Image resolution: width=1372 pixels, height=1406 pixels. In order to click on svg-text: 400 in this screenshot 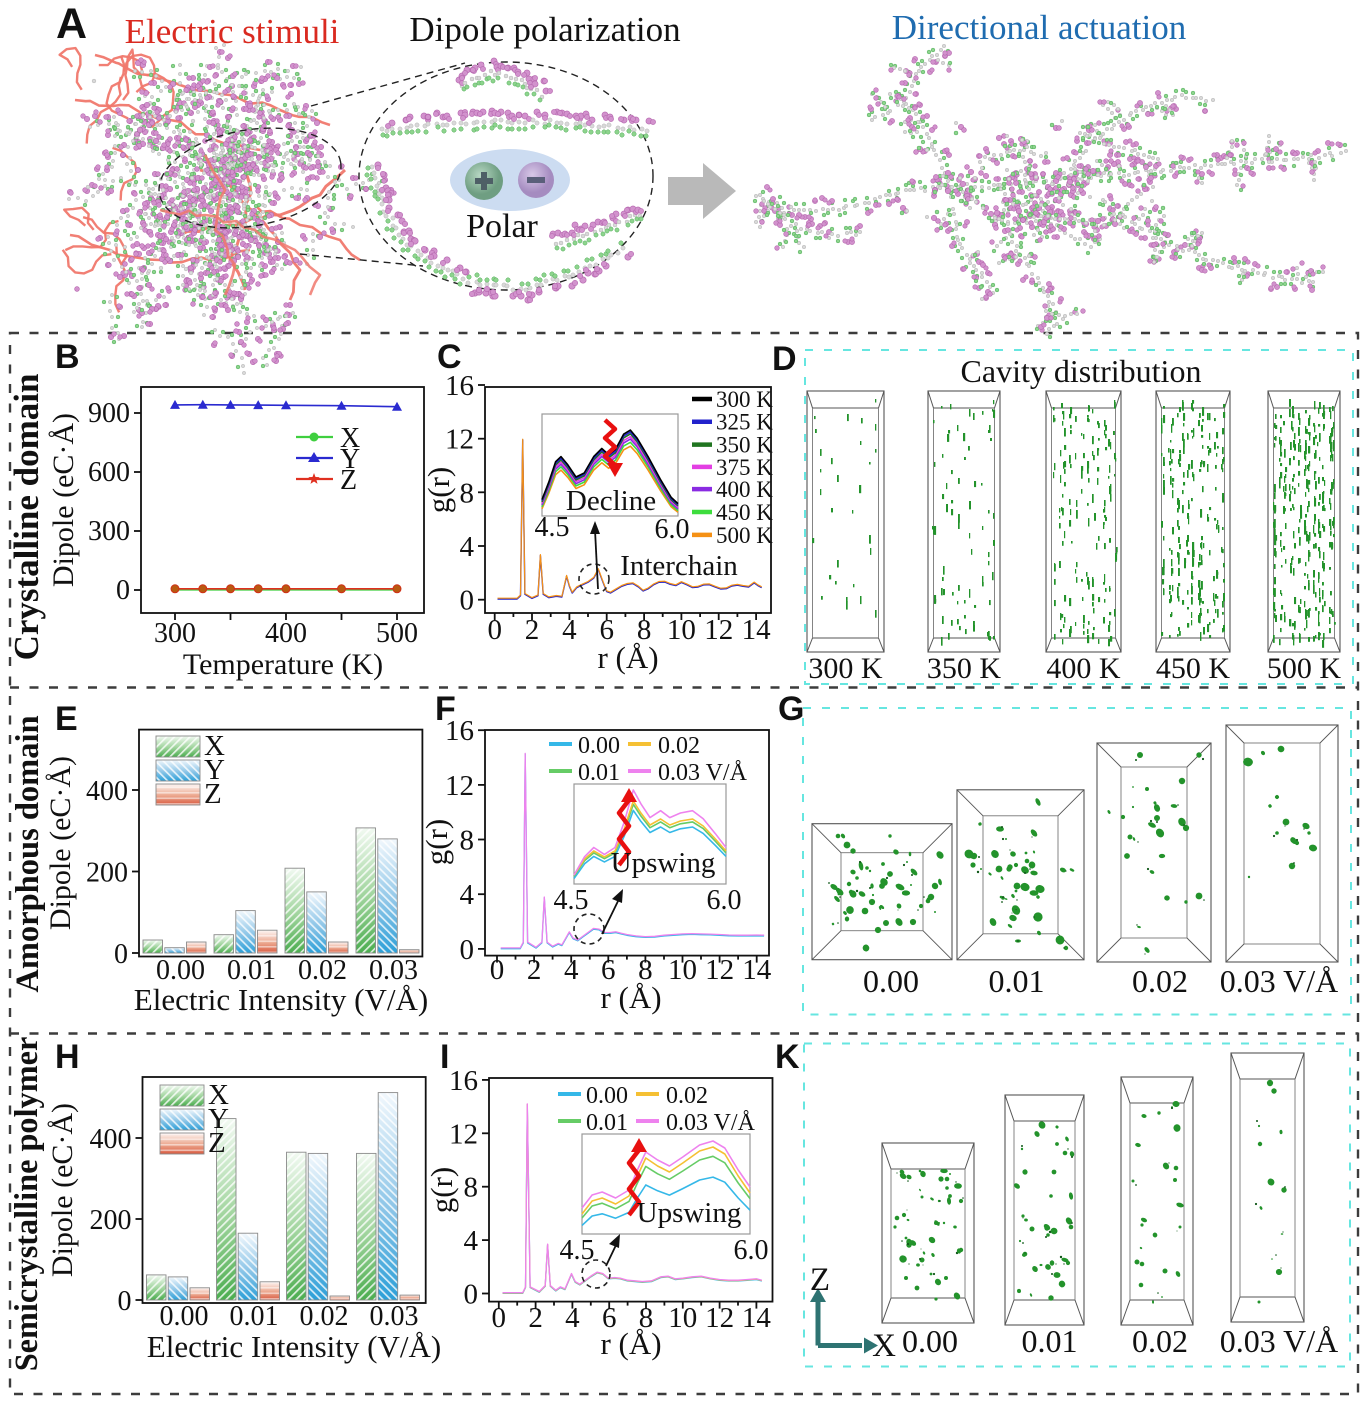, I will do `click(286, 633)`.